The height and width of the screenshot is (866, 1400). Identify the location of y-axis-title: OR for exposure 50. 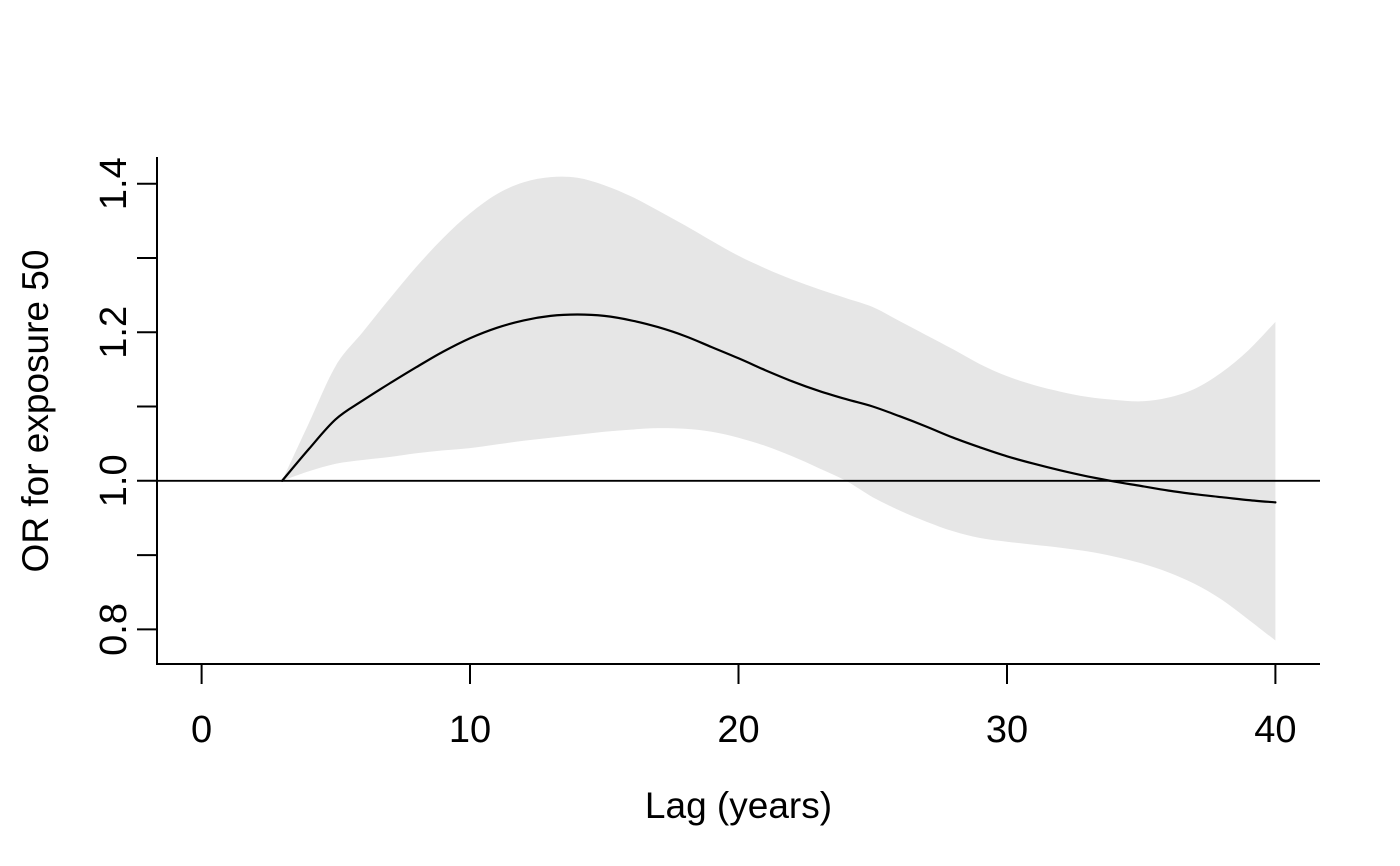
(35, 411).